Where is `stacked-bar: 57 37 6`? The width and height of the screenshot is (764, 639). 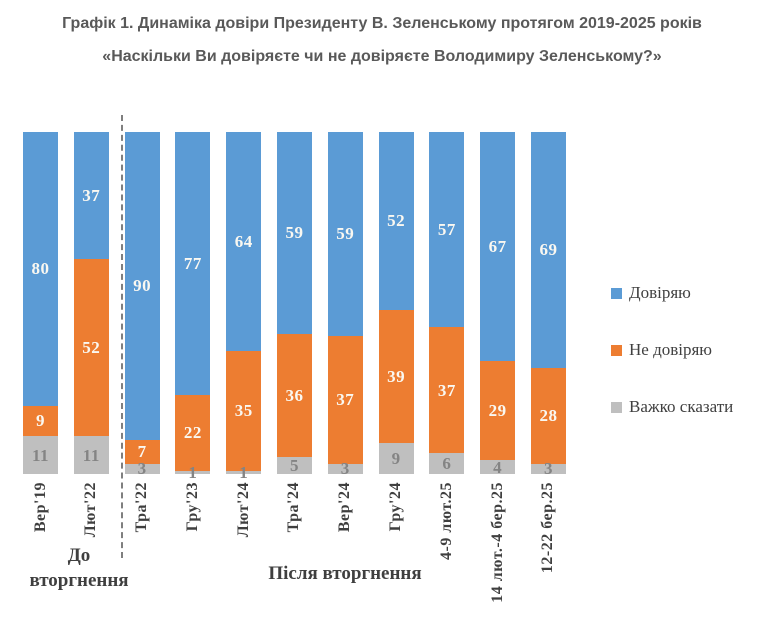 stacked-bar: 57 37 6 is located at coordinates (447, 303).